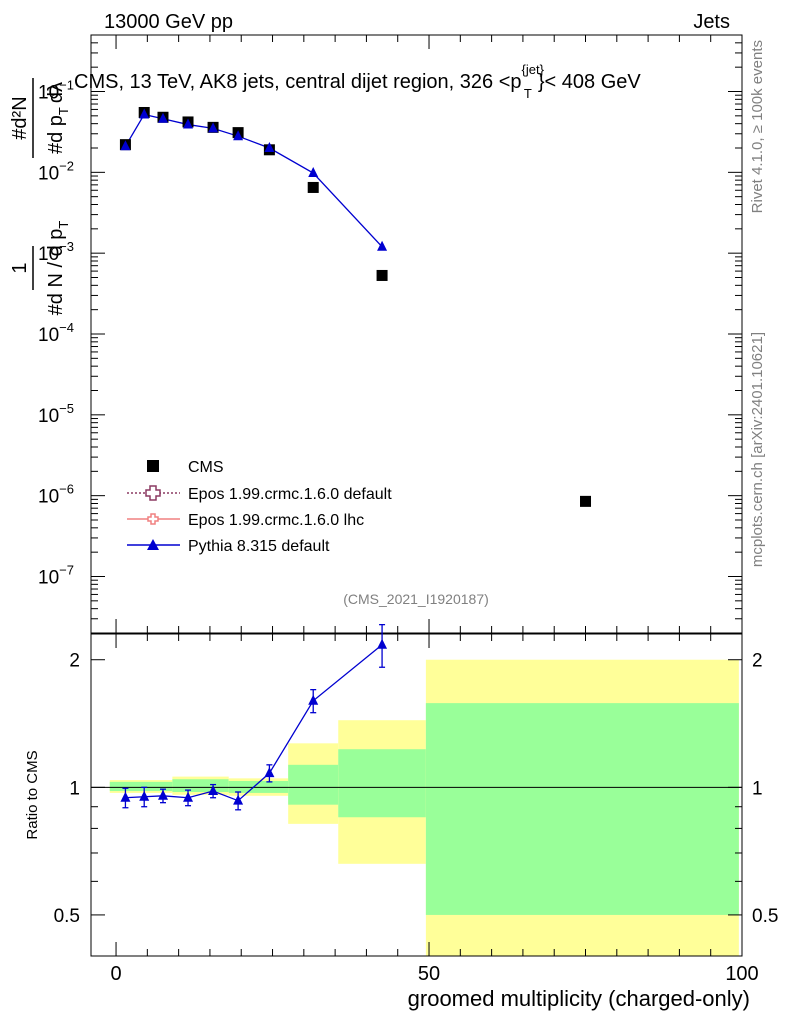  What do you see at coordinates (56, 148) in the screenshot?
I see `ylabel-hash-2: #` at bounding box center [56, 148].